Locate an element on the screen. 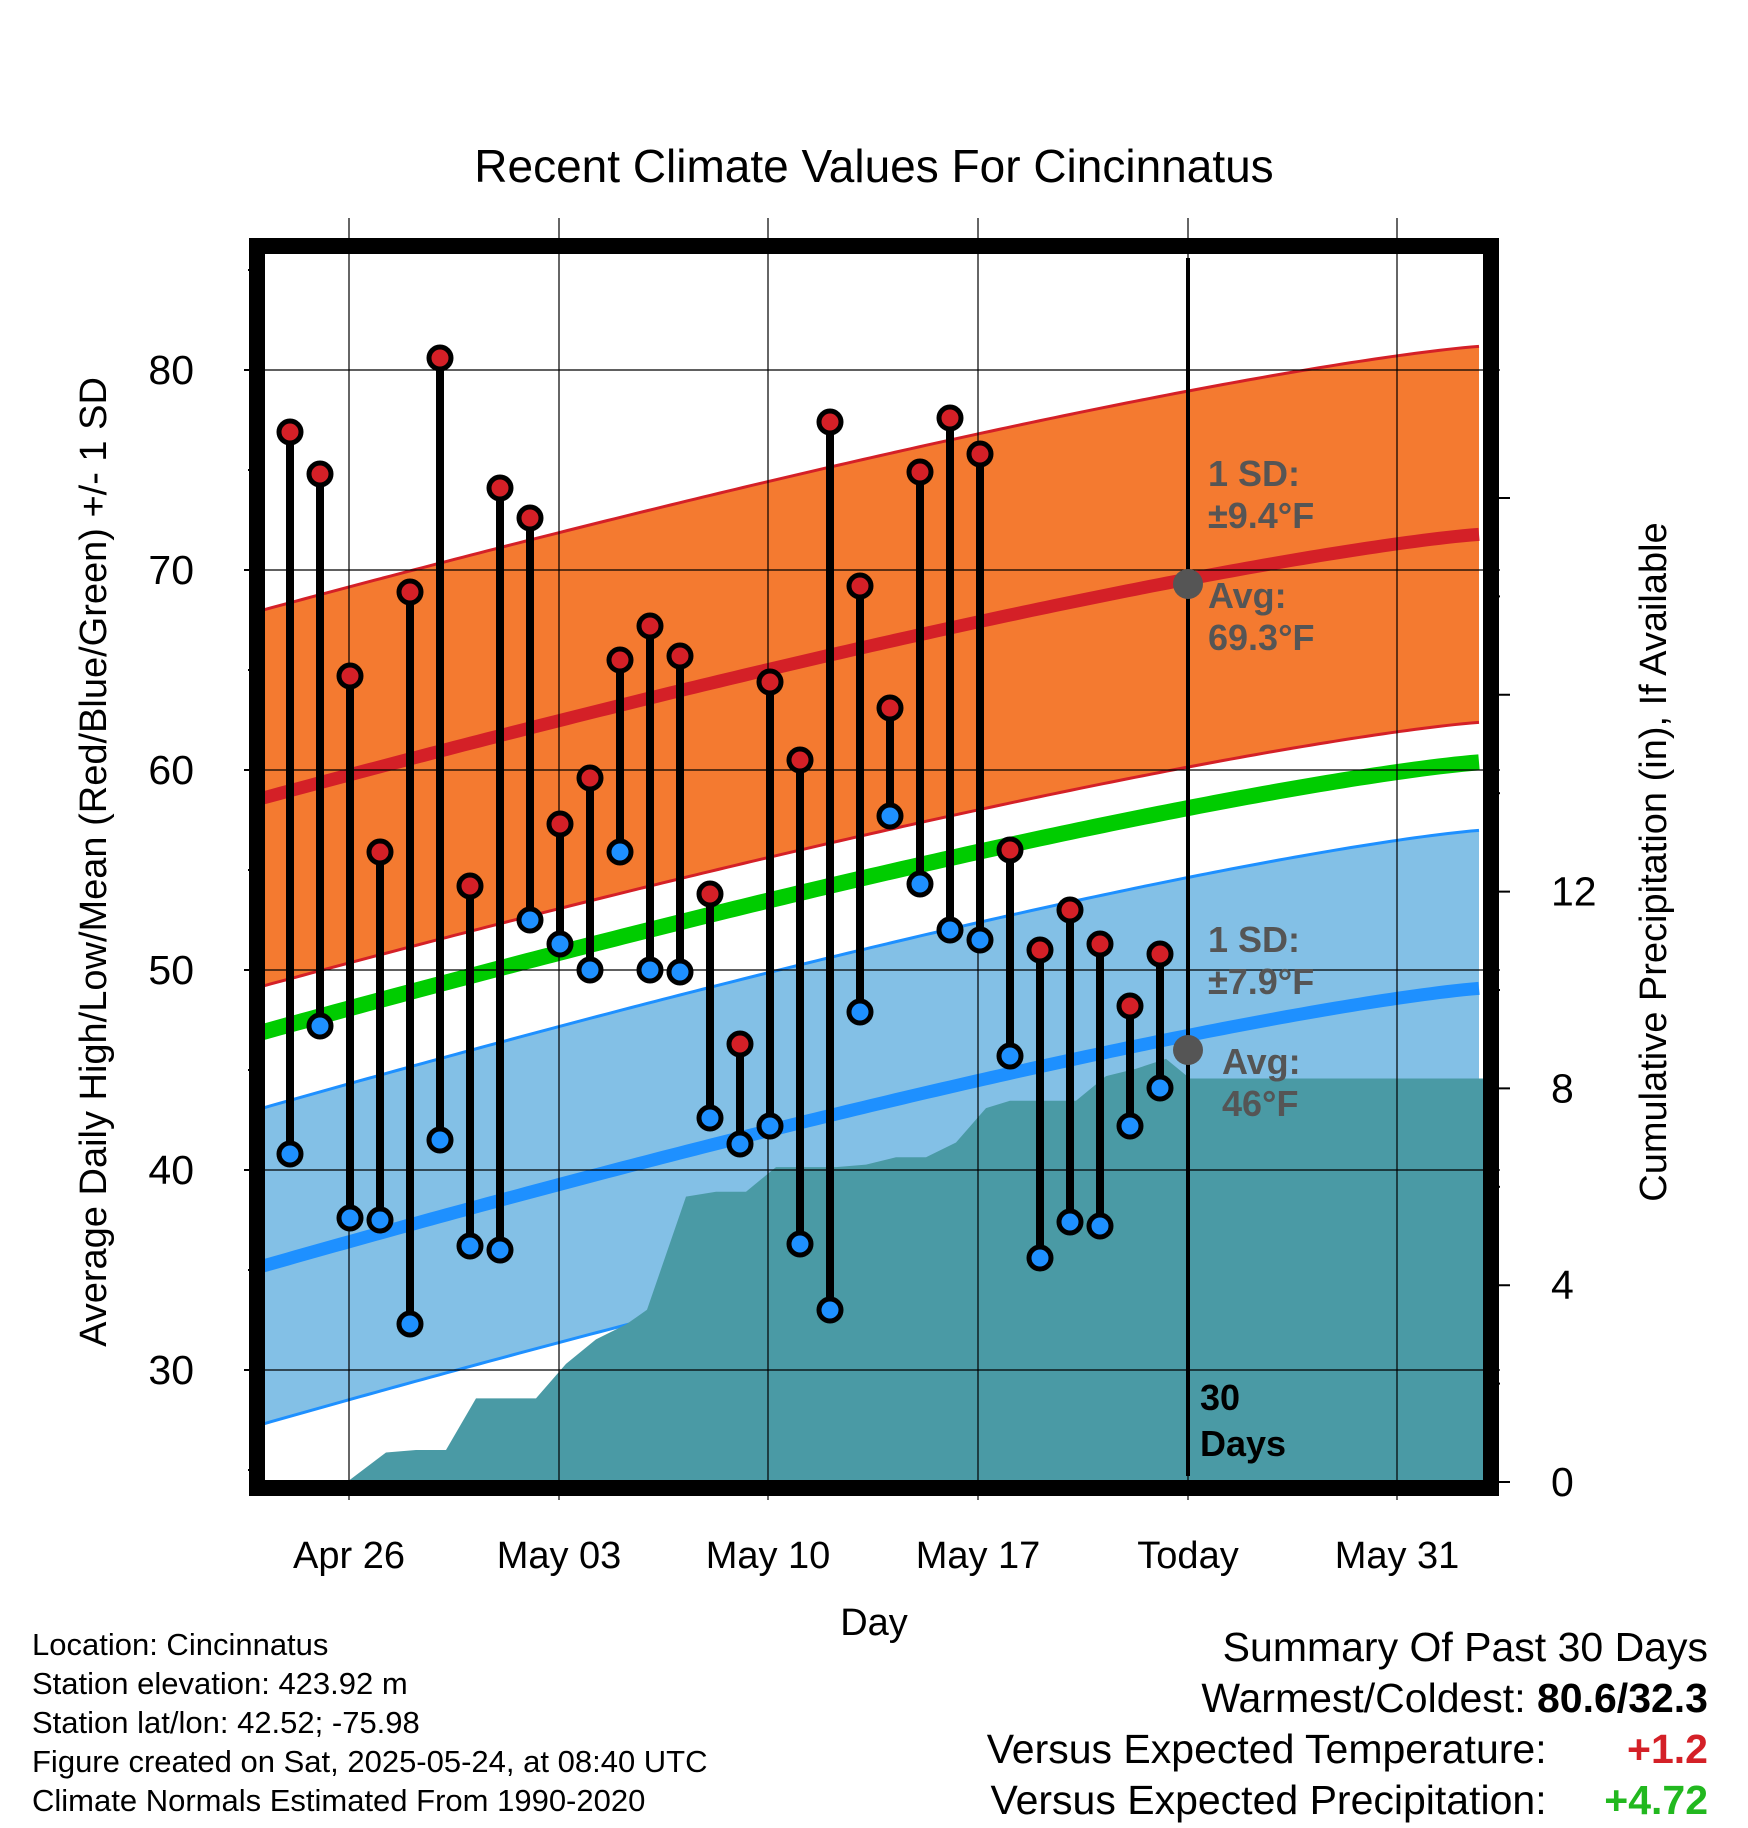 The width and height of the screenshot is (1748, 1828). warm-cold-label: Warmest/Coldest: is located at coordinates (1363, 1698).